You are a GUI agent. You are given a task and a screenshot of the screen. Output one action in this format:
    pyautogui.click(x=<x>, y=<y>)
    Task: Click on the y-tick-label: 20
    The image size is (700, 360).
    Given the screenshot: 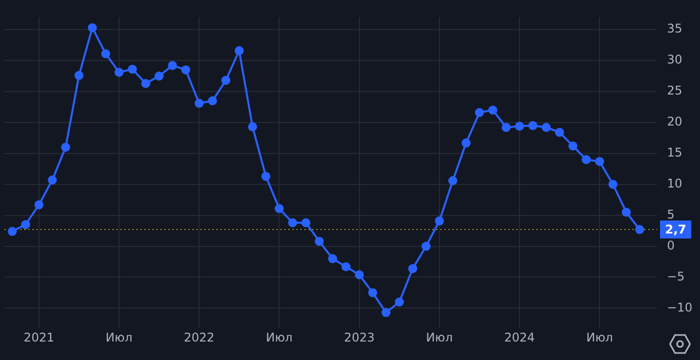 What is the action you would take?
    pyautogui.click(x=674, y=121)
    